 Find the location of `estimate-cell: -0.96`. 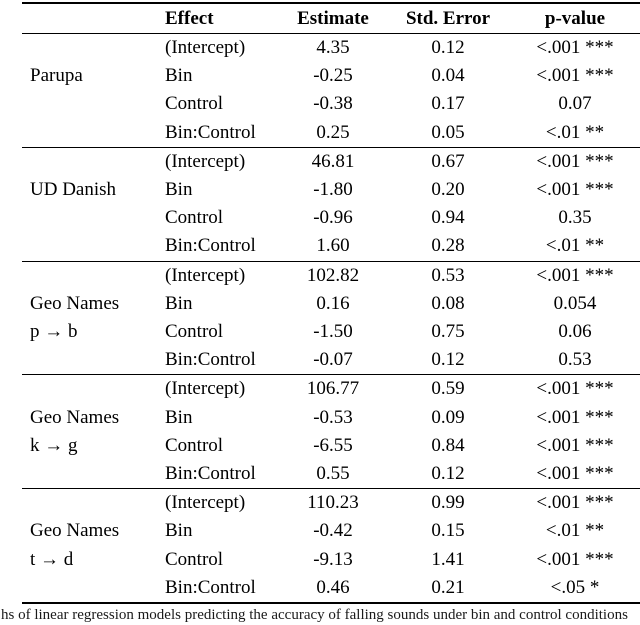

estimate-cell: -0.96 is located at coordinates (333, 218).